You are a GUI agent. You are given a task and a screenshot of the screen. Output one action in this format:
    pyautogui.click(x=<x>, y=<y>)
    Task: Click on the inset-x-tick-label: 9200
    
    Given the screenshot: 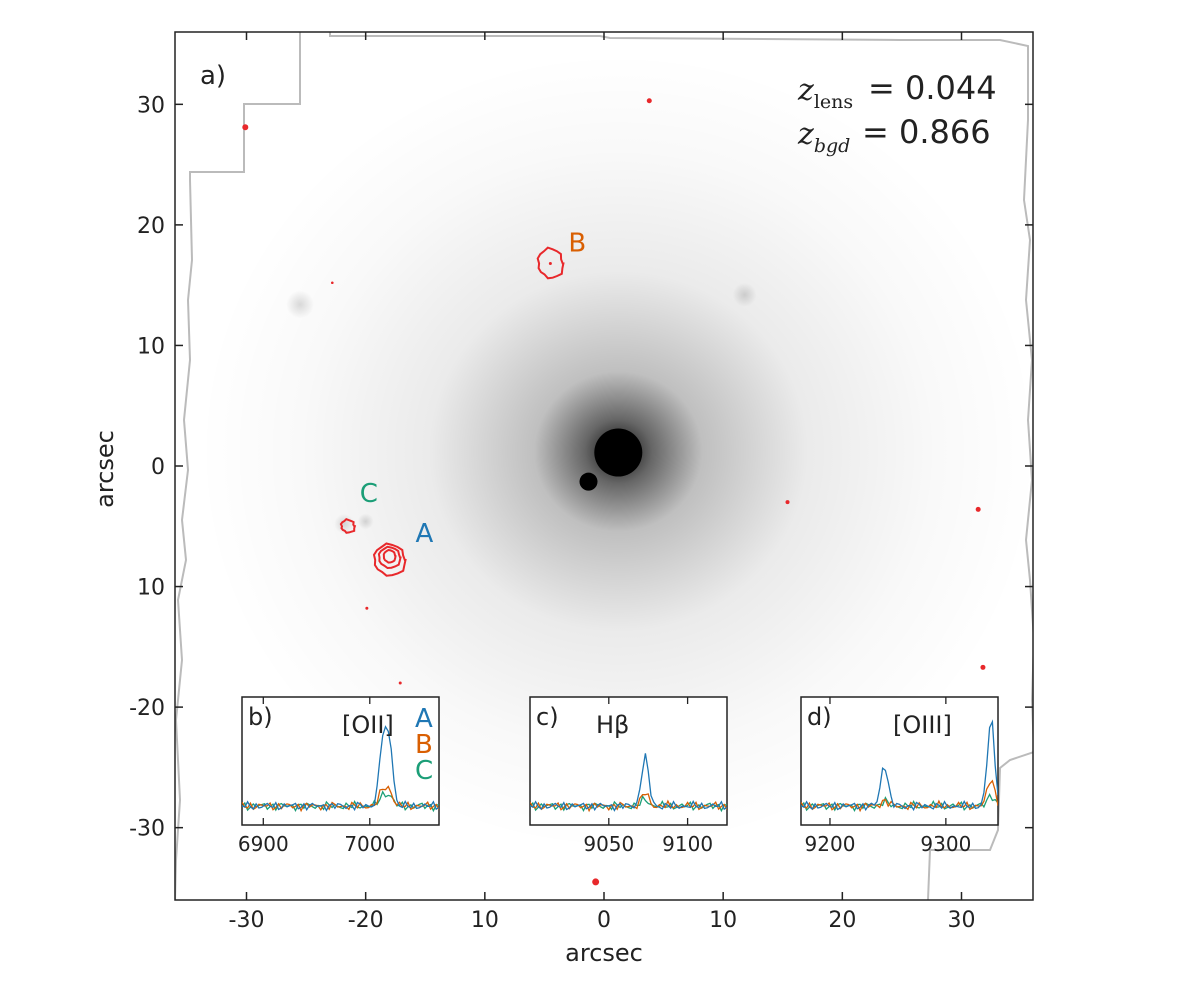 What is the action you would take?
    pyautogui.click(x=830, y=844)
    